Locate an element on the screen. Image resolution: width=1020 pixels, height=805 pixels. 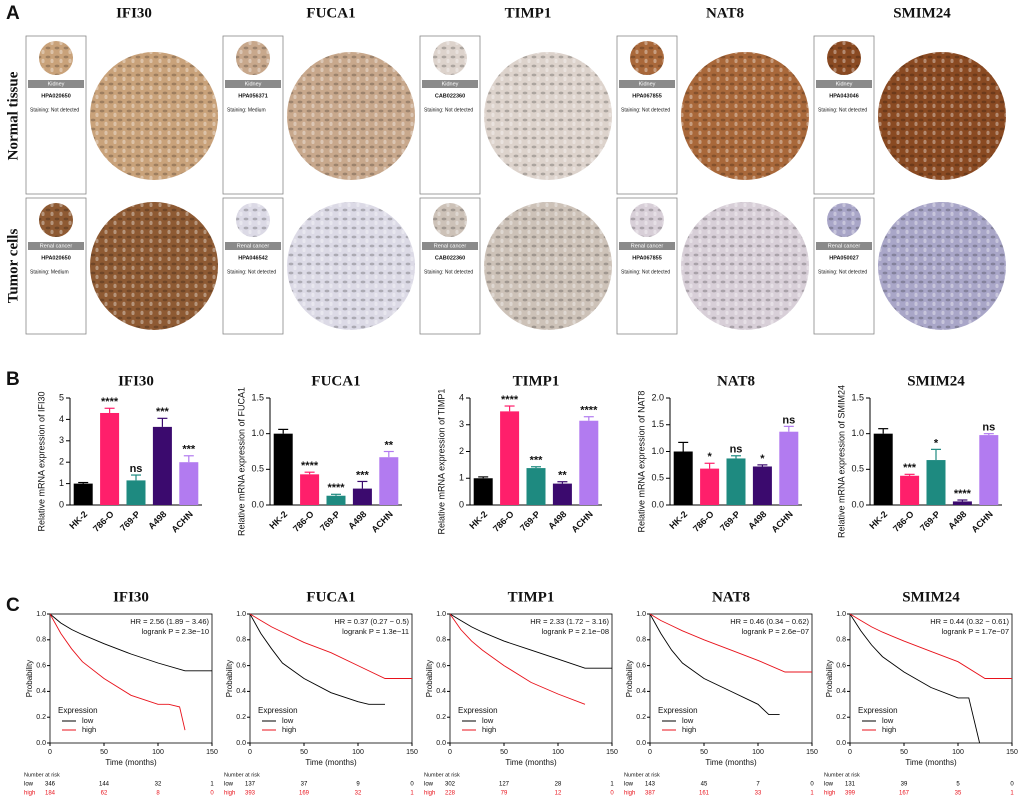
card-antibody: HPA067855 is located at coordinates (647, 258).